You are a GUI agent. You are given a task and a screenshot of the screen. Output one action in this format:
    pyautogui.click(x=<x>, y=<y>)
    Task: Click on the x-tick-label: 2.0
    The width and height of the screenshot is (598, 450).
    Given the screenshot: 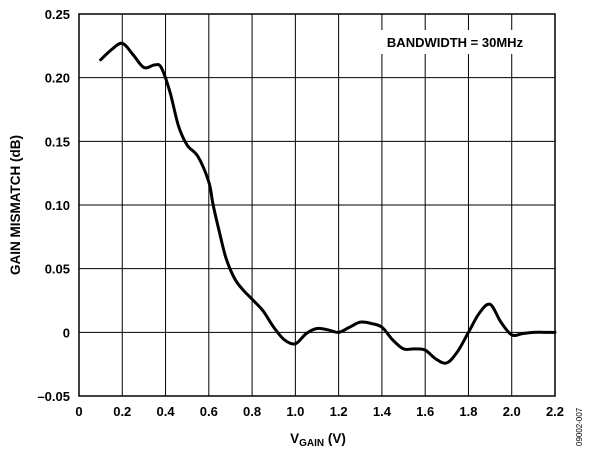 What is the action you would take?
    pyautogui.click(x=512, y=411)
    